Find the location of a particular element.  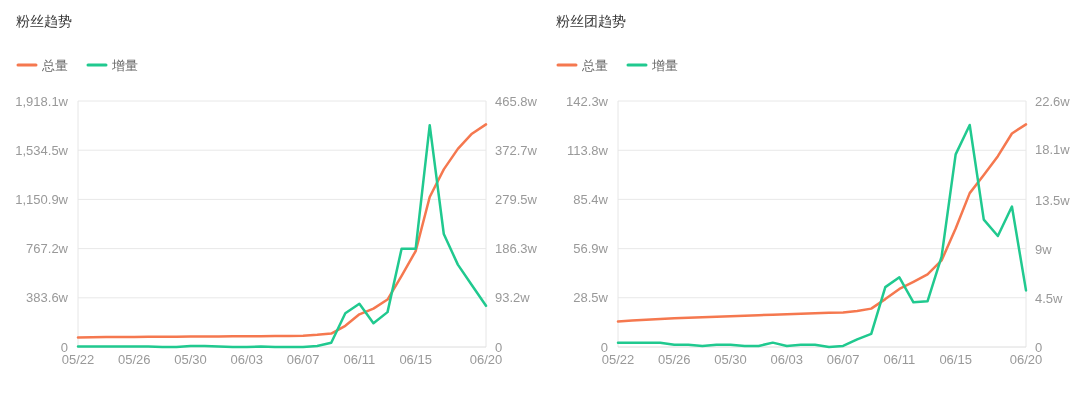

title: 粉丝团趋势 is located at coordinates (591, 21).